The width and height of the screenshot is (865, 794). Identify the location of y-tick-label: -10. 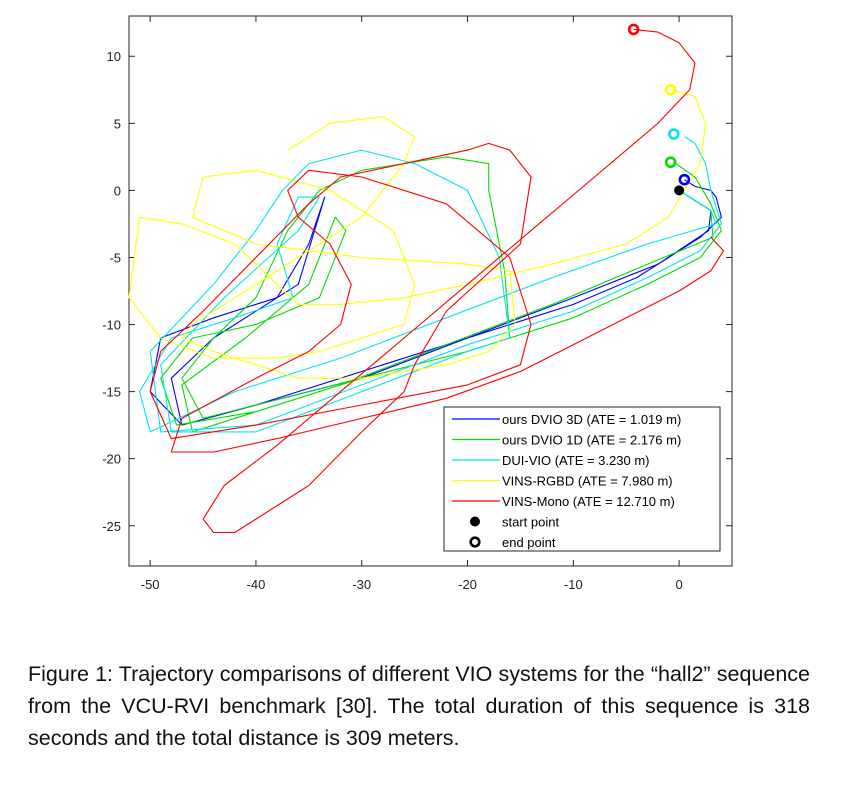
(111, 325).